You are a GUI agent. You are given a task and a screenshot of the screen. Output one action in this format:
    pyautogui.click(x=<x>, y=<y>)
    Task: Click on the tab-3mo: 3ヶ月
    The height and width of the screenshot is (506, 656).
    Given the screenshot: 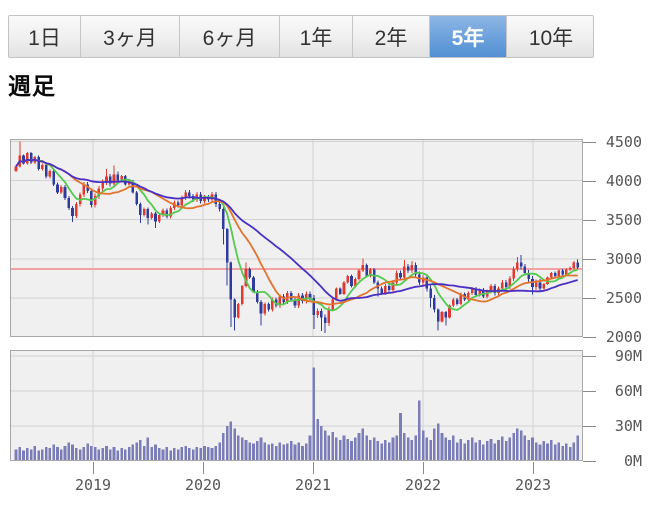 What is the action you would take?
    pyautogui.click(x=130, y=36)
    